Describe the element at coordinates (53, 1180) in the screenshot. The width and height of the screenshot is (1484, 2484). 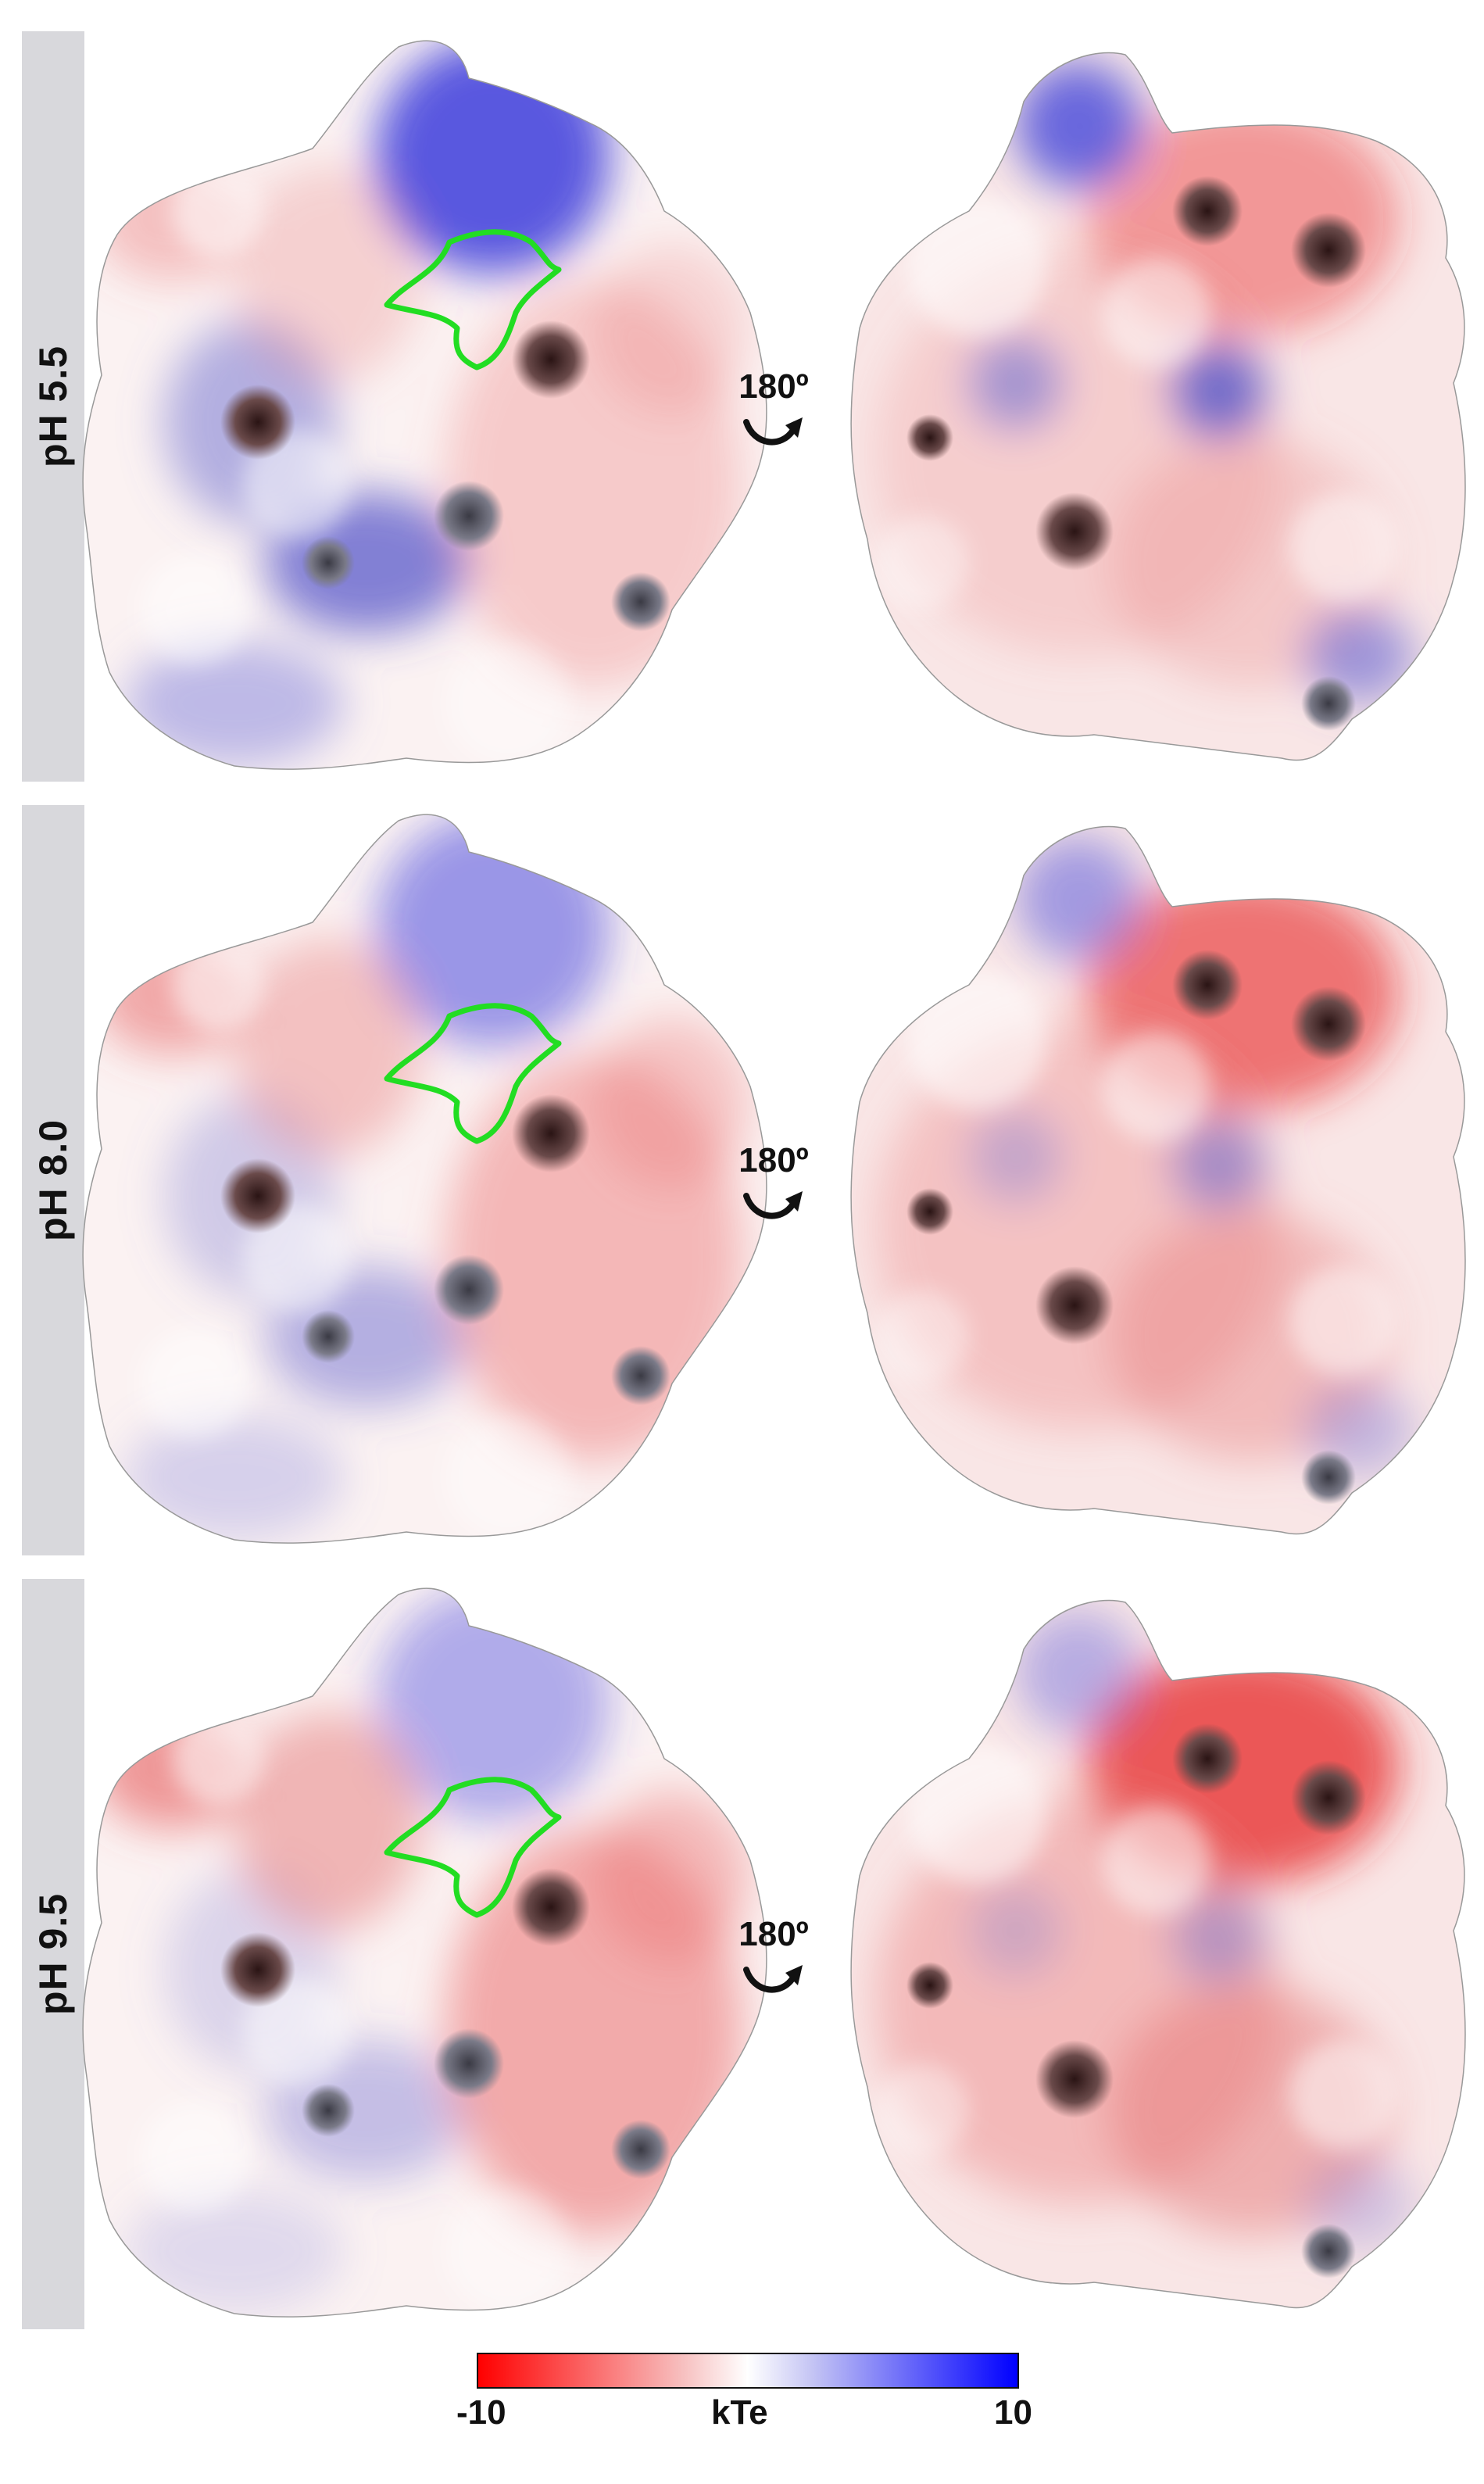
I see `ph-label: pH 8.0` at that location.